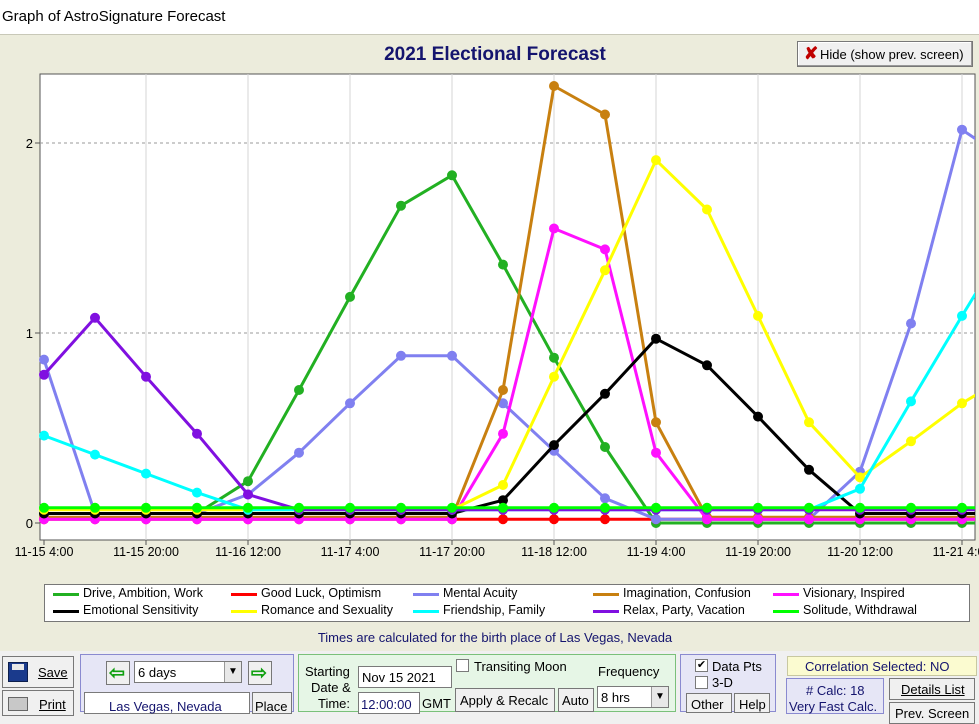 Image resolution: width=979 pixels, height=724 pixels. What do you see at coordinates (860, 610) in the screenshot?
I see `legend-label: Solitude, Withdrawal` at bounding box center [860, 610].